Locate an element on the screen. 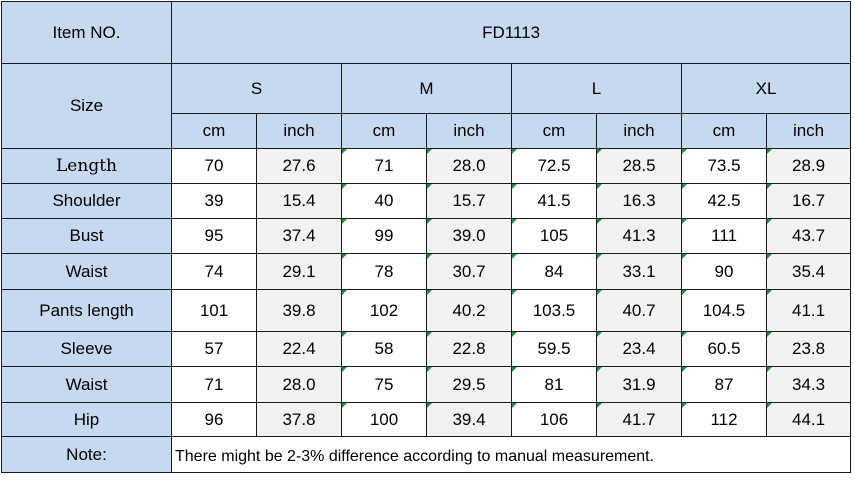 The height and width of the screenshot is (483, 855). value-cell: 23.8 is located at coordinates (808, 349).